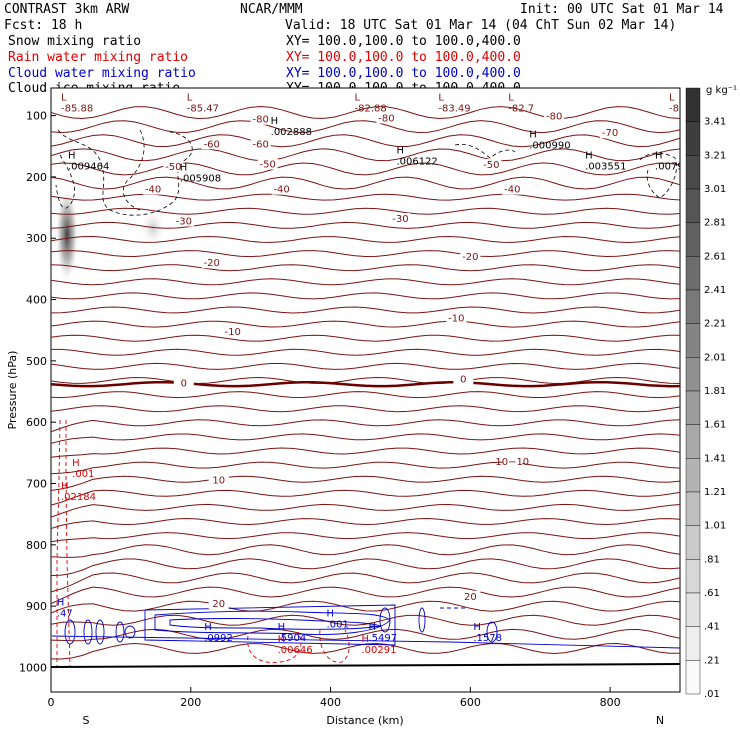 This screenshot has width=740, height=740. I want to click on extremum-value: .0992, so click(218, 638).